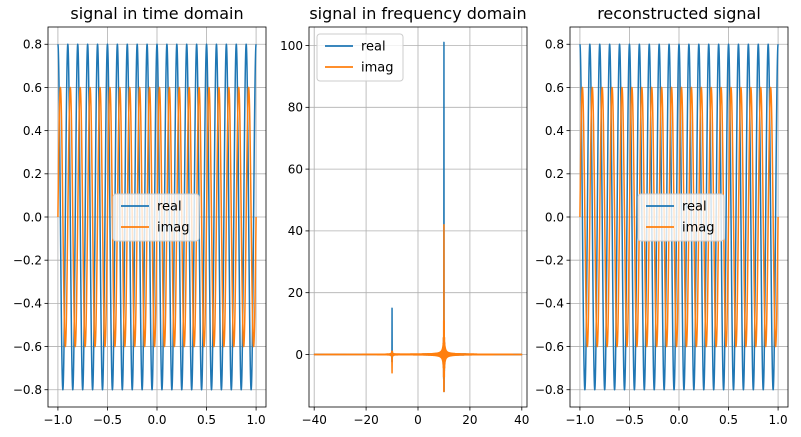 This screenshot has height=437, width=801. I want to click on x-tick-label: 40, so click(521, 420).